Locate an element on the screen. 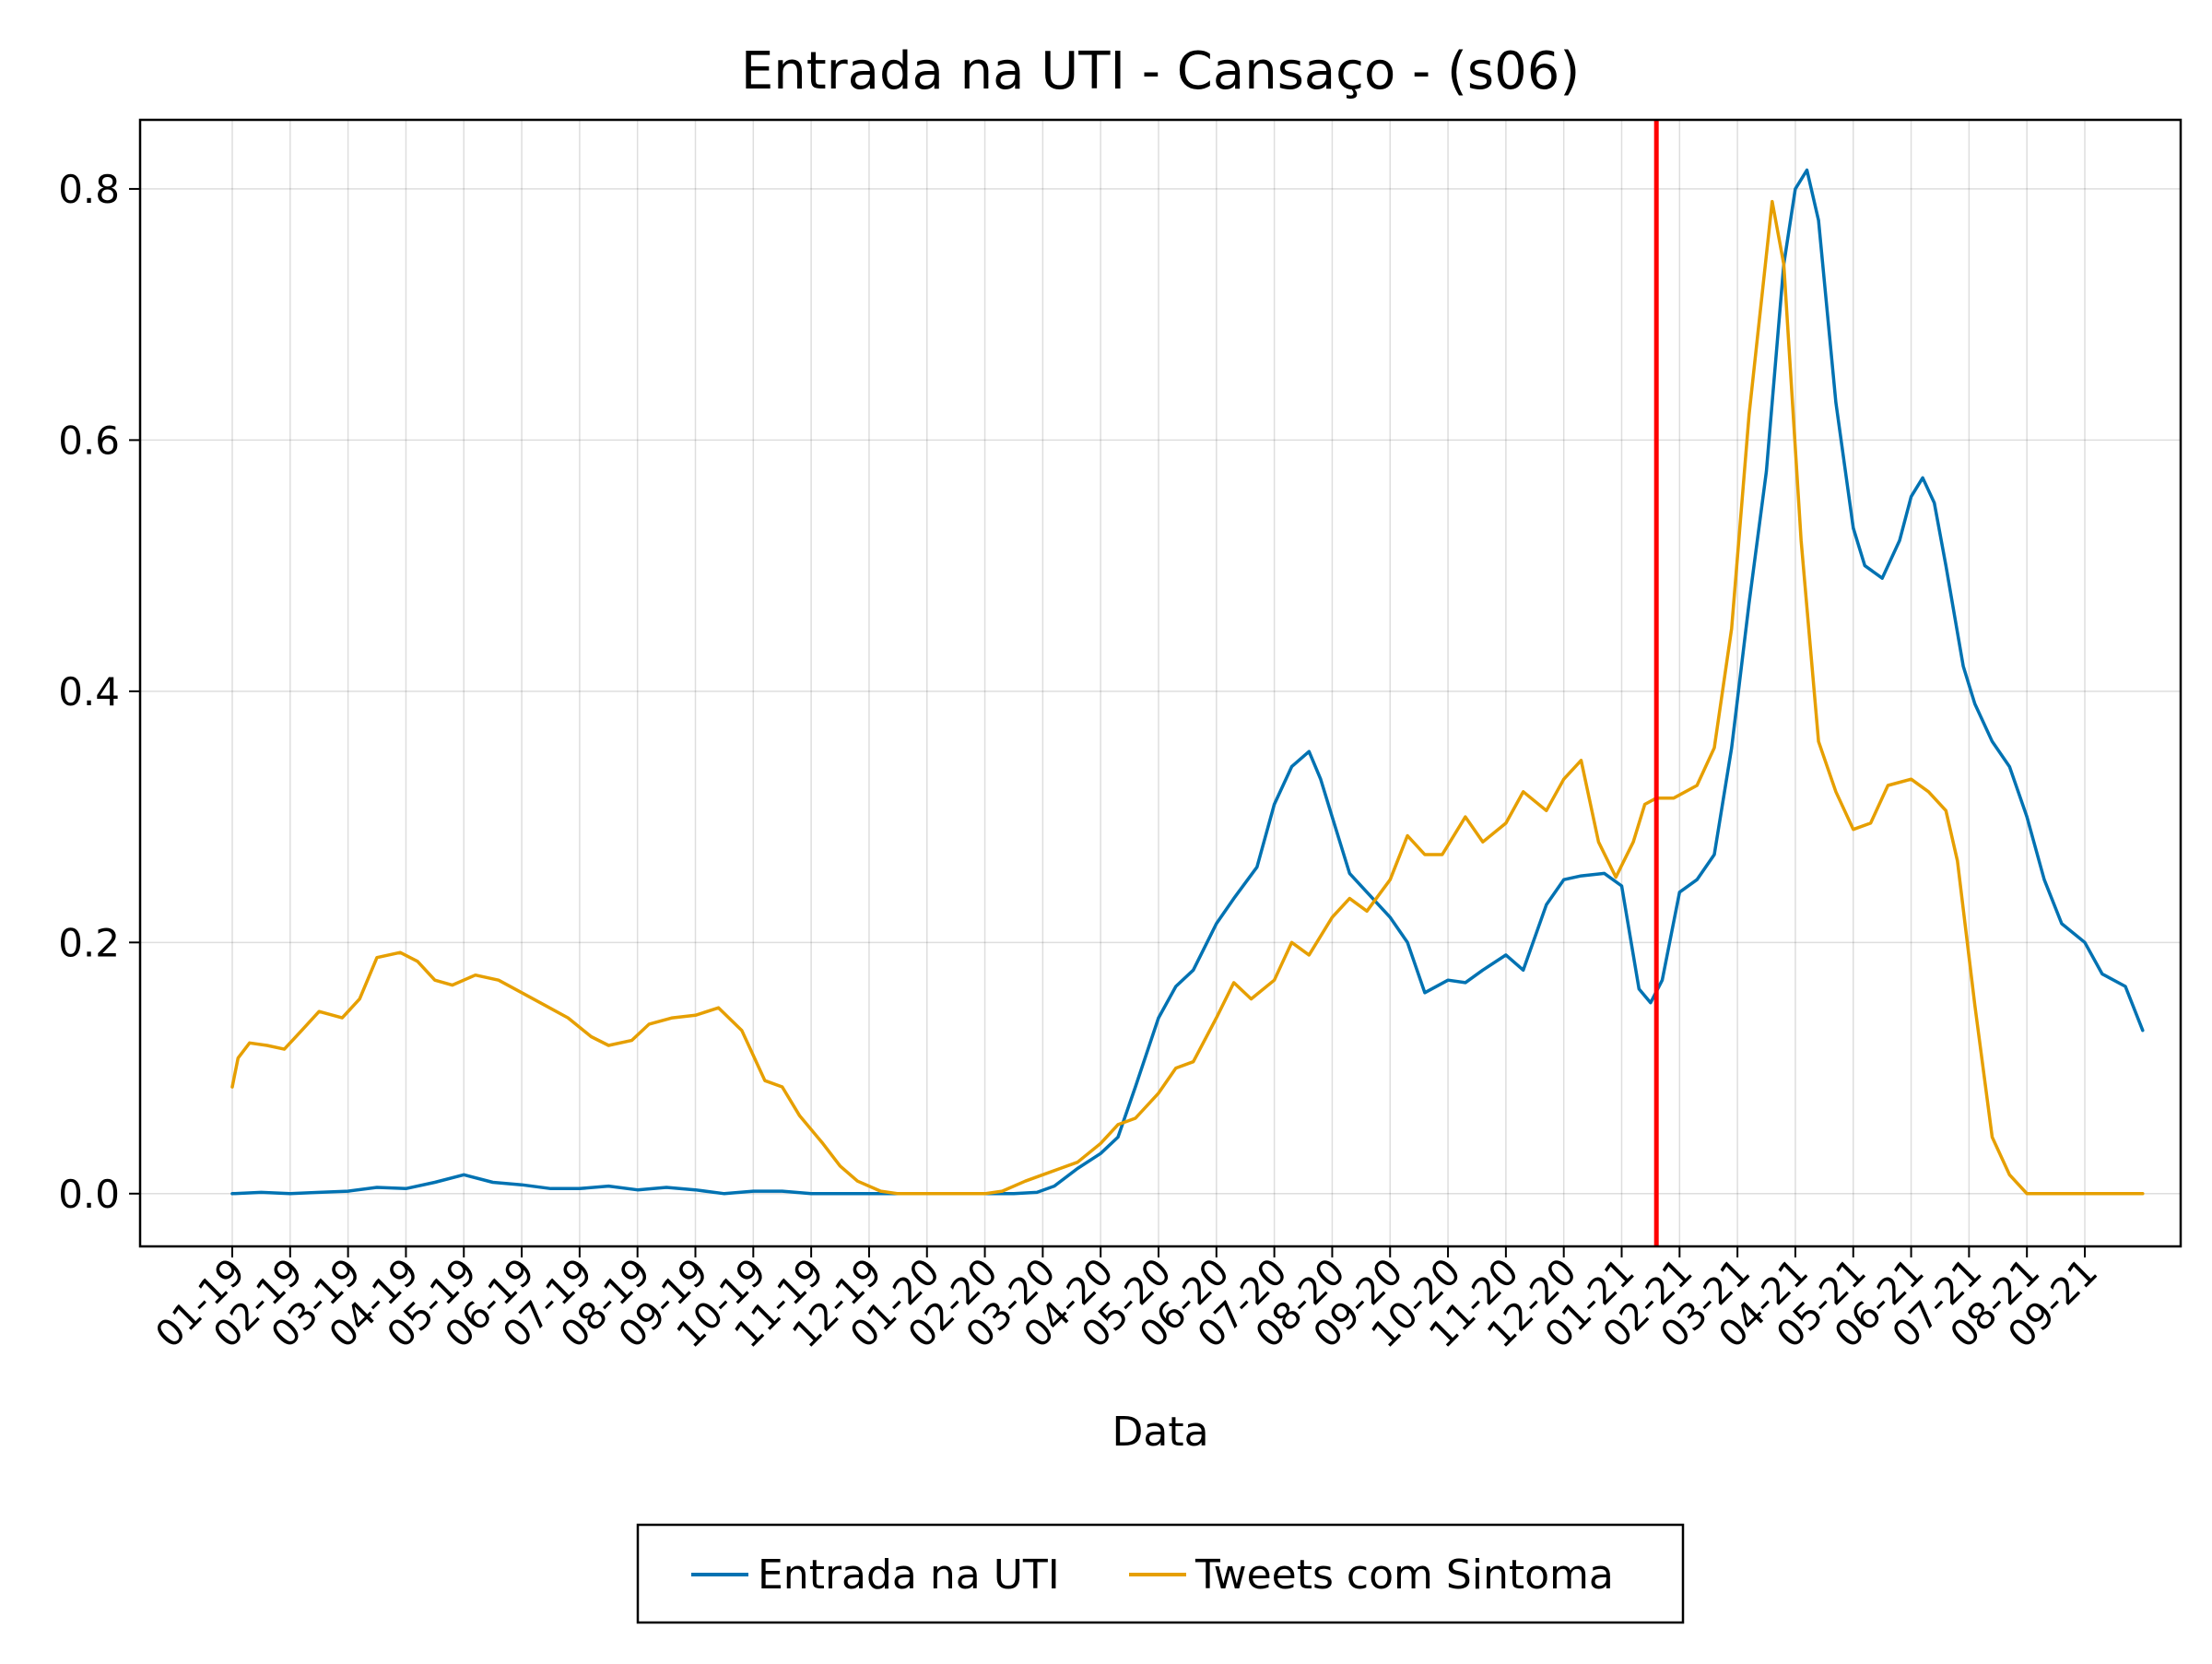 The height and width of the screenshot is (1664, 2212). chart-title: Entrada na UTI - Cansaço - (s06) is located at coordinates (1160, 71).